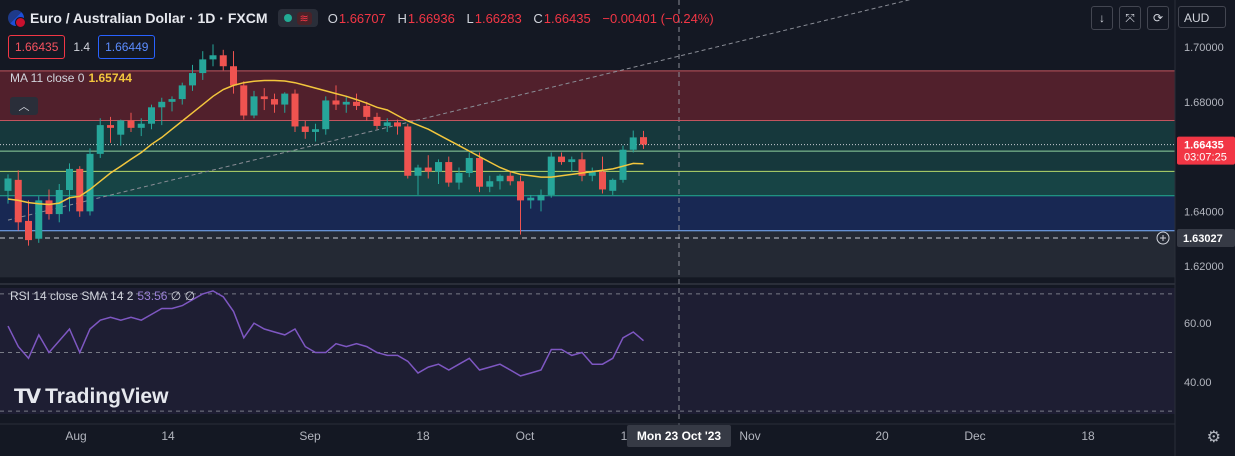  I want to click on ma-value: 1.65744, so click(110, 78).